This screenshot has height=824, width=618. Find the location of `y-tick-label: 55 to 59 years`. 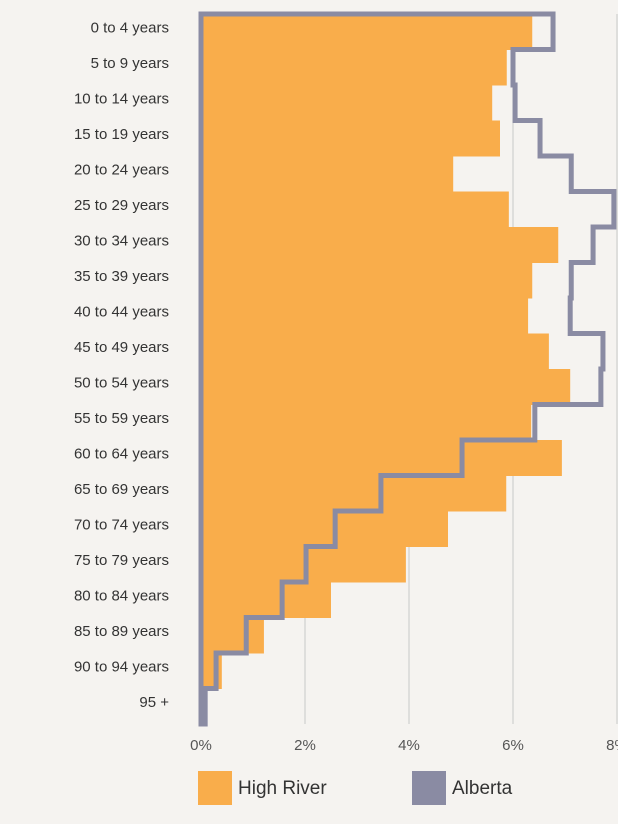

y-tick-label: 55 to 59 years is located at coordinates (121, 418).